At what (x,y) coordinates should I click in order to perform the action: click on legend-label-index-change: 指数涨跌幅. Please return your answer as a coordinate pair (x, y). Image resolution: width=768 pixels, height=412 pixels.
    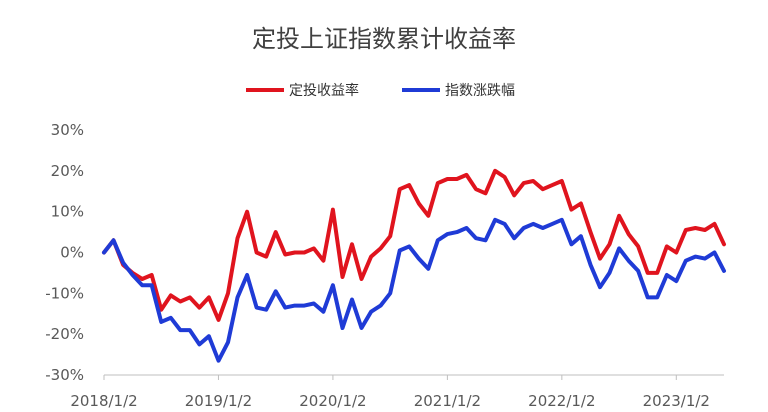
    Looking at the image, I should click on (480, 91).